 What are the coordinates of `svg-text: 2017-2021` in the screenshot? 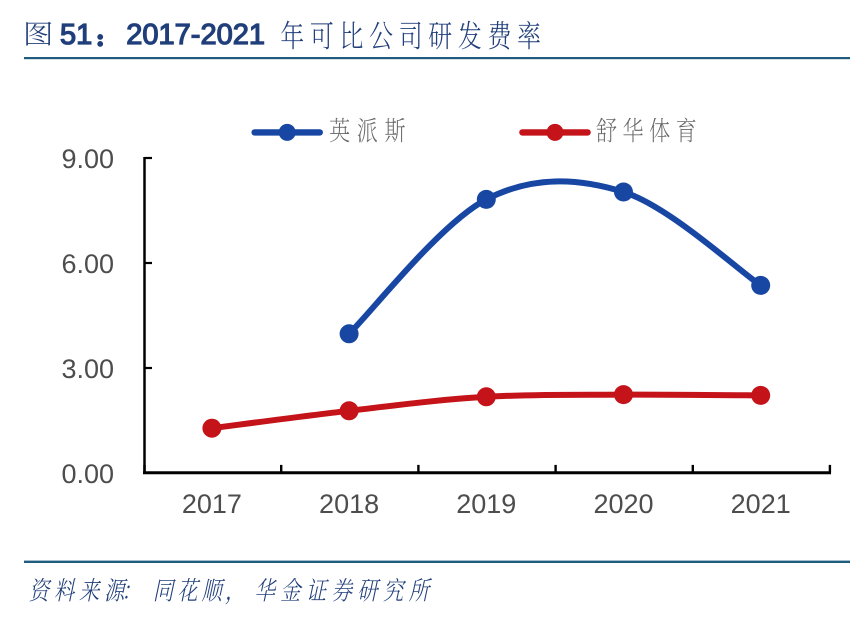 It's located at (195, 35).